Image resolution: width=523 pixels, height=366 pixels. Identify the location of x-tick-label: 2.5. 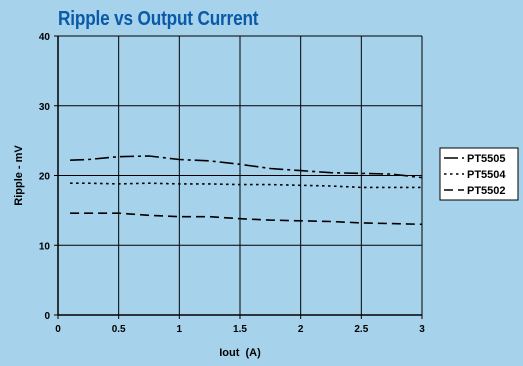
(361, 329).